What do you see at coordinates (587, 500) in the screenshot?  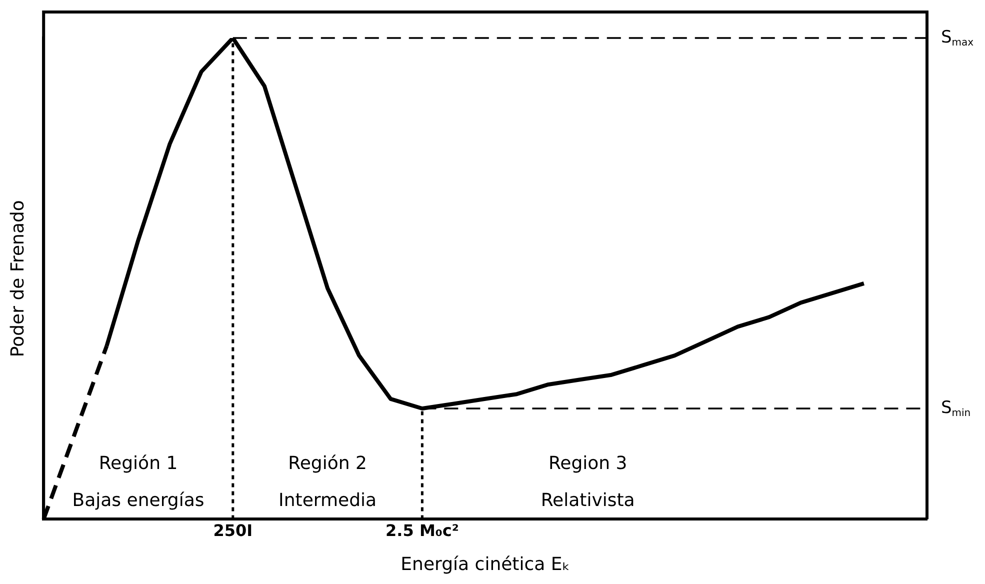 I see `annotation: Relativista` at bounding box center [587, 500].